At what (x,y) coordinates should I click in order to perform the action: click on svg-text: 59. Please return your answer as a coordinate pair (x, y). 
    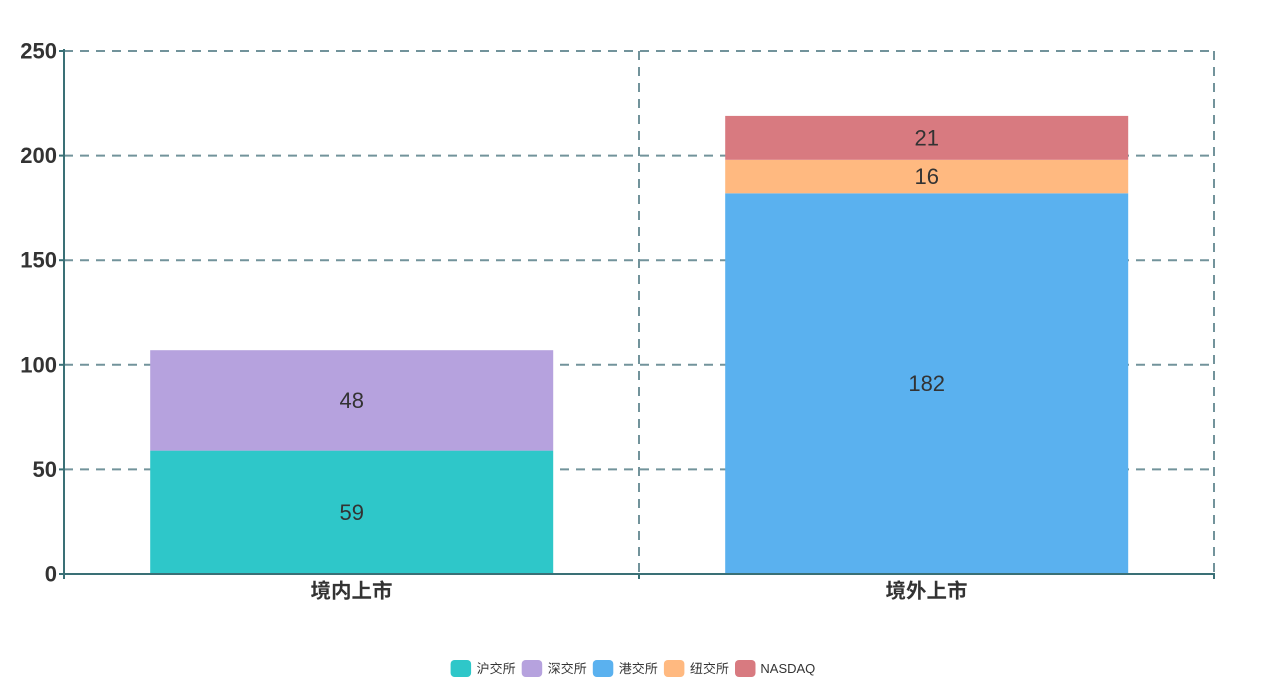
    Looking at the image, I should click on (351, 512).